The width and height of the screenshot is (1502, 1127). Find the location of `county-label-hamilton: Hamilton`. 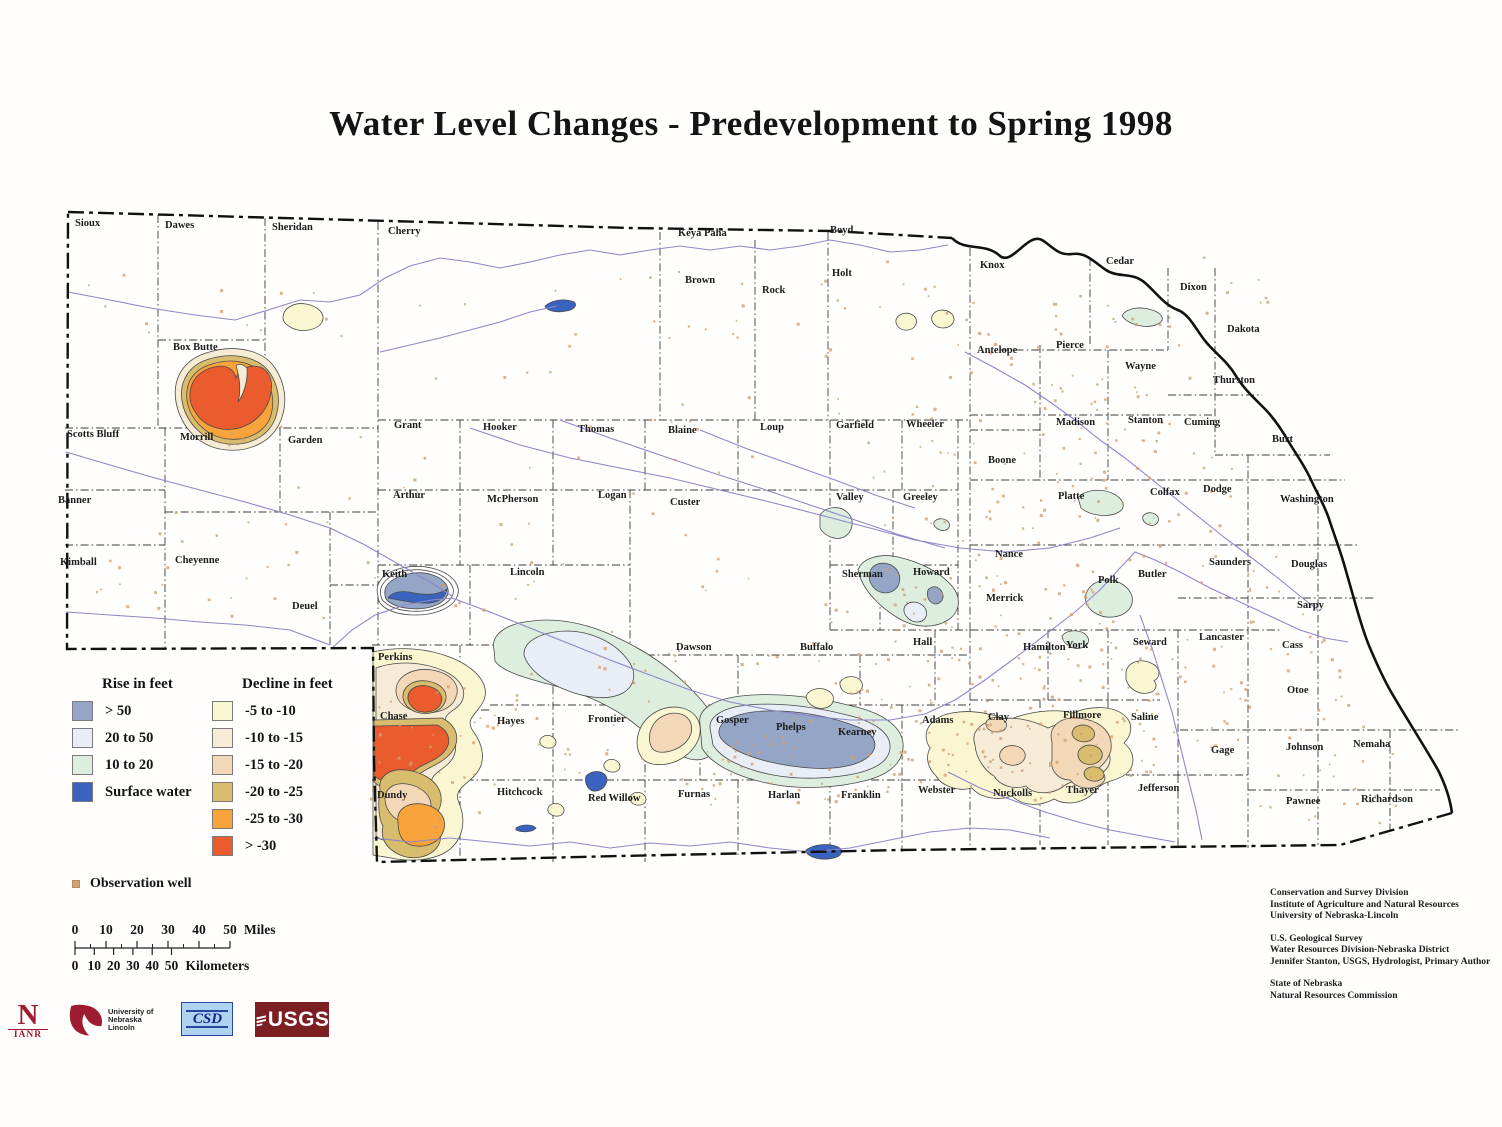

county-label-hamilton: Hamilton is located at coordinates (1044, 647).